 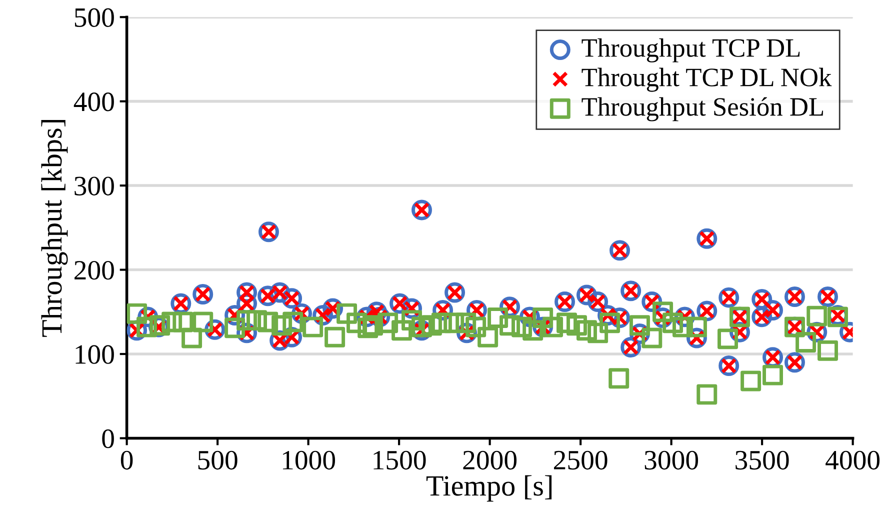 What do you see at coordinates (762, 460) in the screenshot?
I see `x-tick-label: 3500` at bounding box center [762, 460].